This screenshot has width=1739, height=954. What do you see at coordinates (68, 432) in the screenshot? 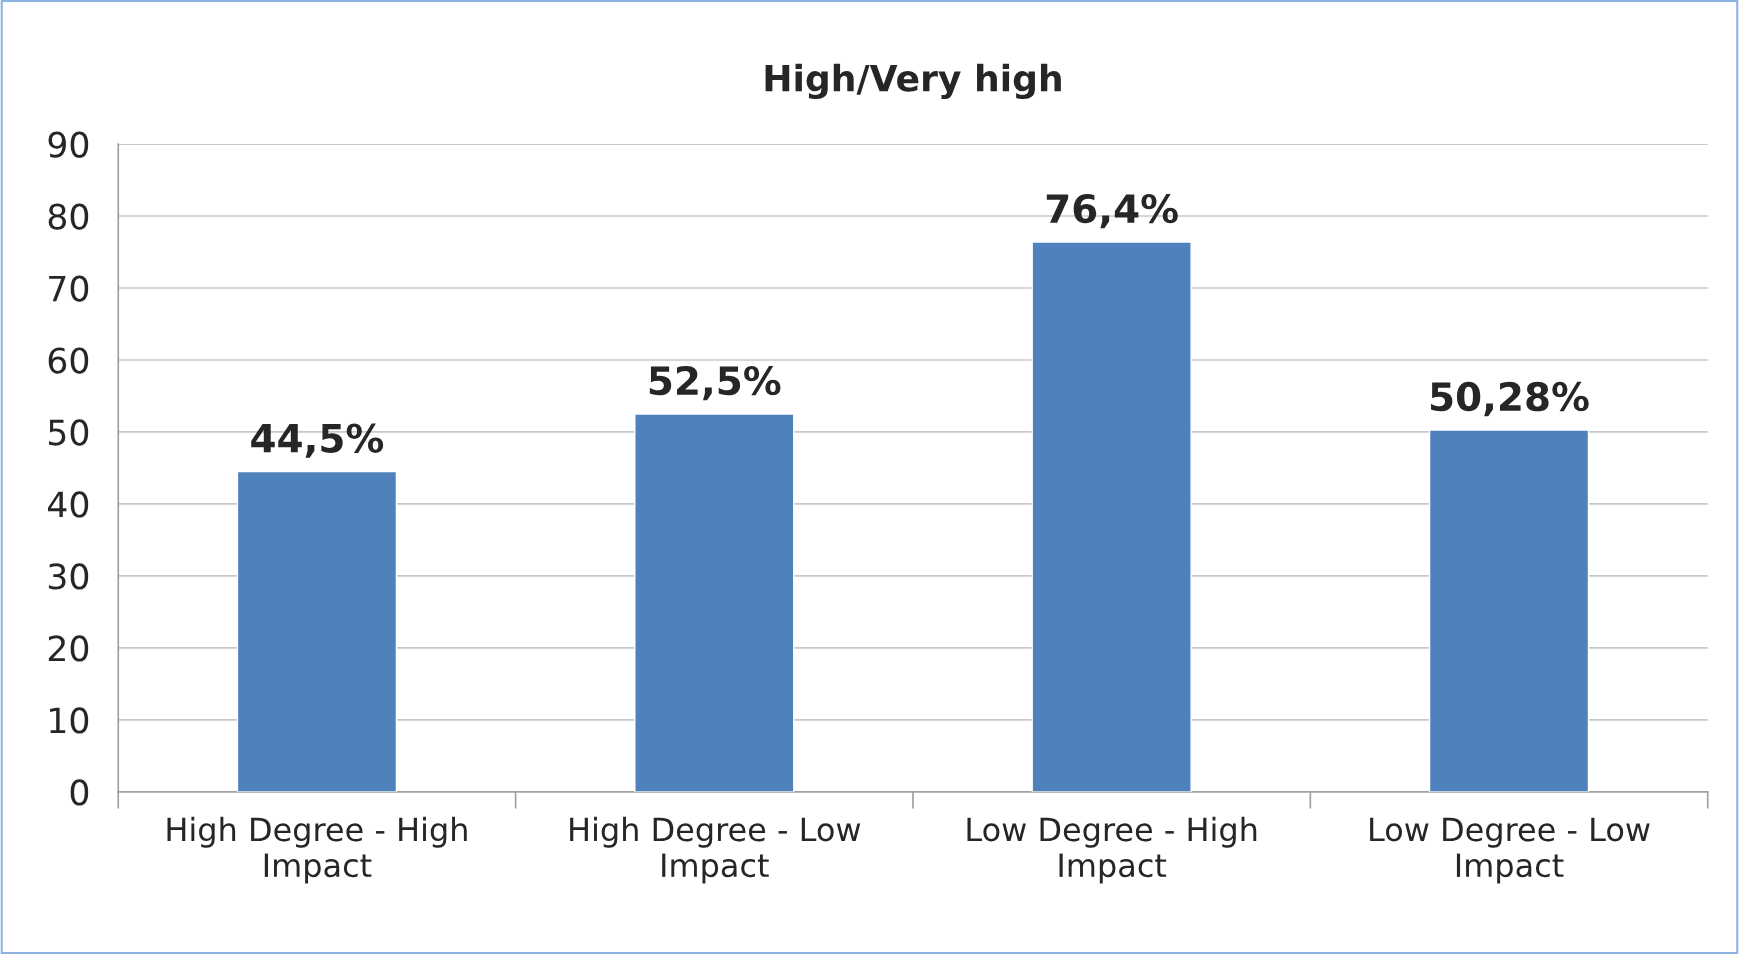
I see `y-tick-label: 50` at bounding box center [68, 432].